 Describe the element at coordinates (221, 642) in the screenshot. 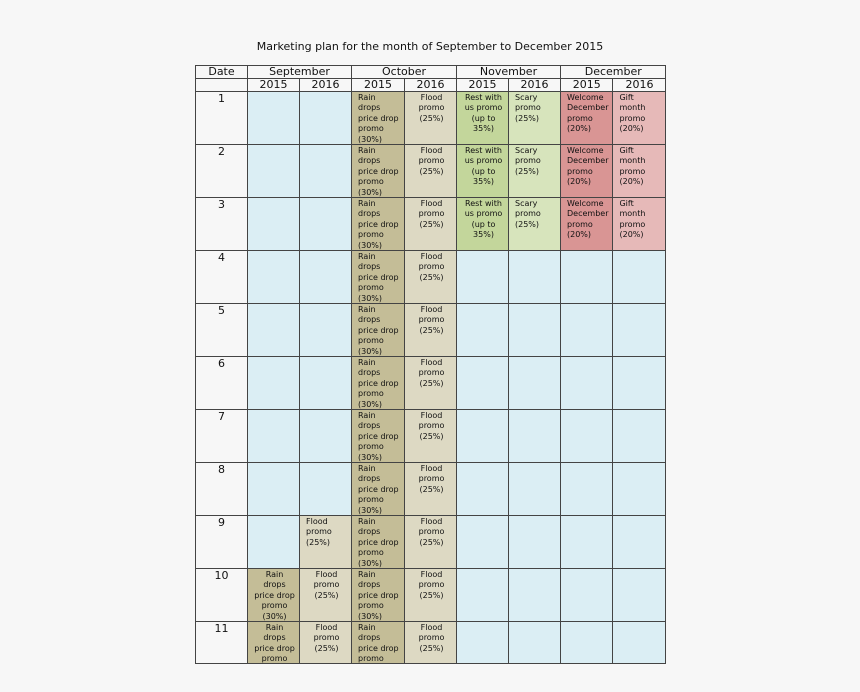

I see `date-cell: 11` at that location.